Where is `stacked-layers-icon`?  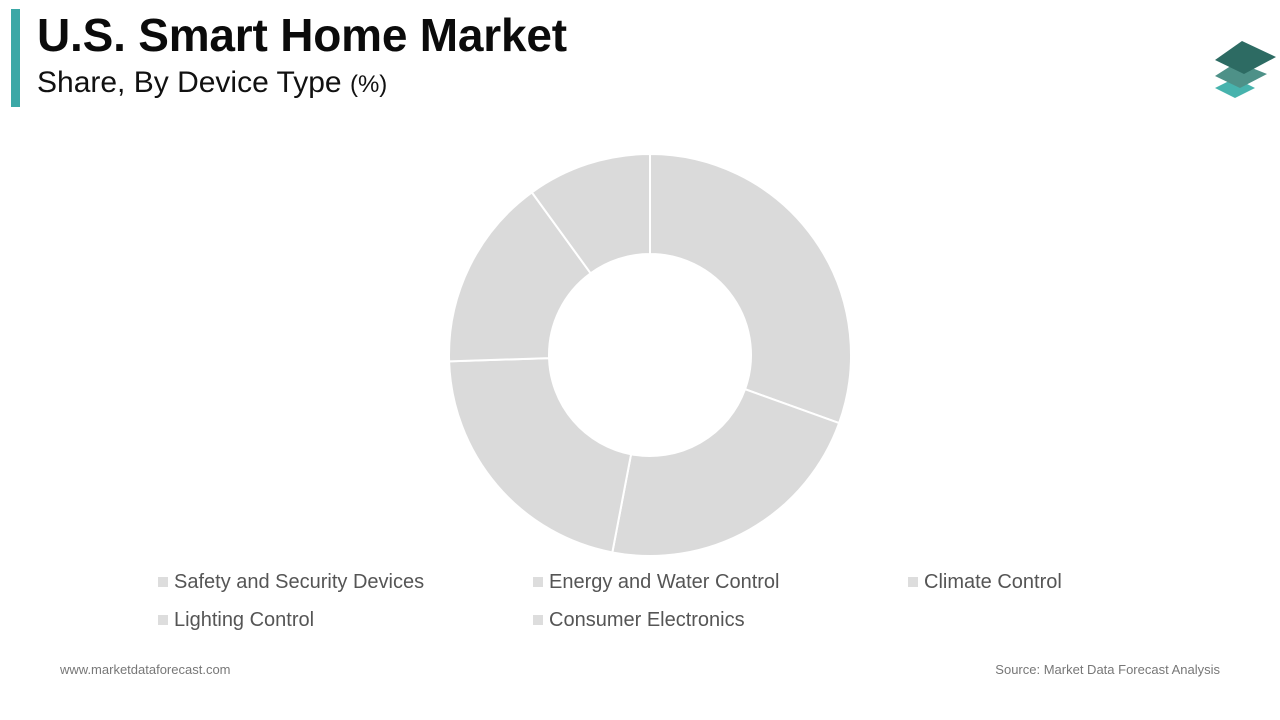
stacked-layers-icon is located at coordinates (1245, 69).